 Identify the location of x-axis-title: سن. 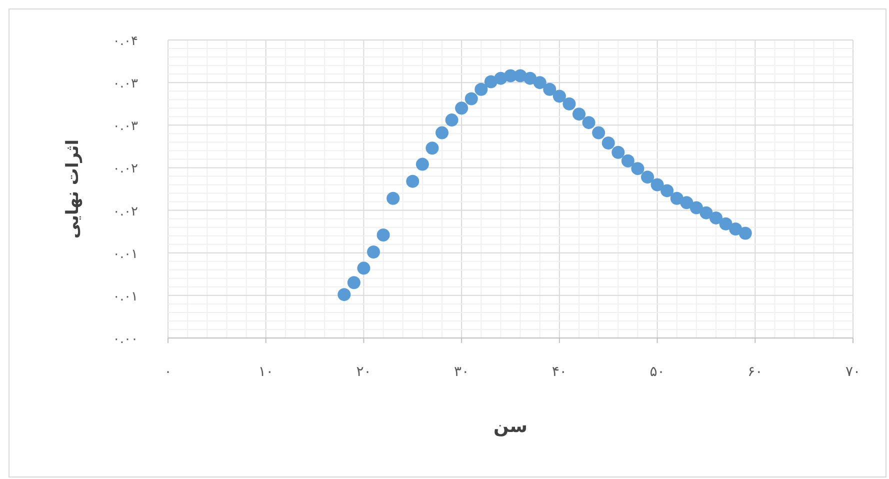
(511, 426).